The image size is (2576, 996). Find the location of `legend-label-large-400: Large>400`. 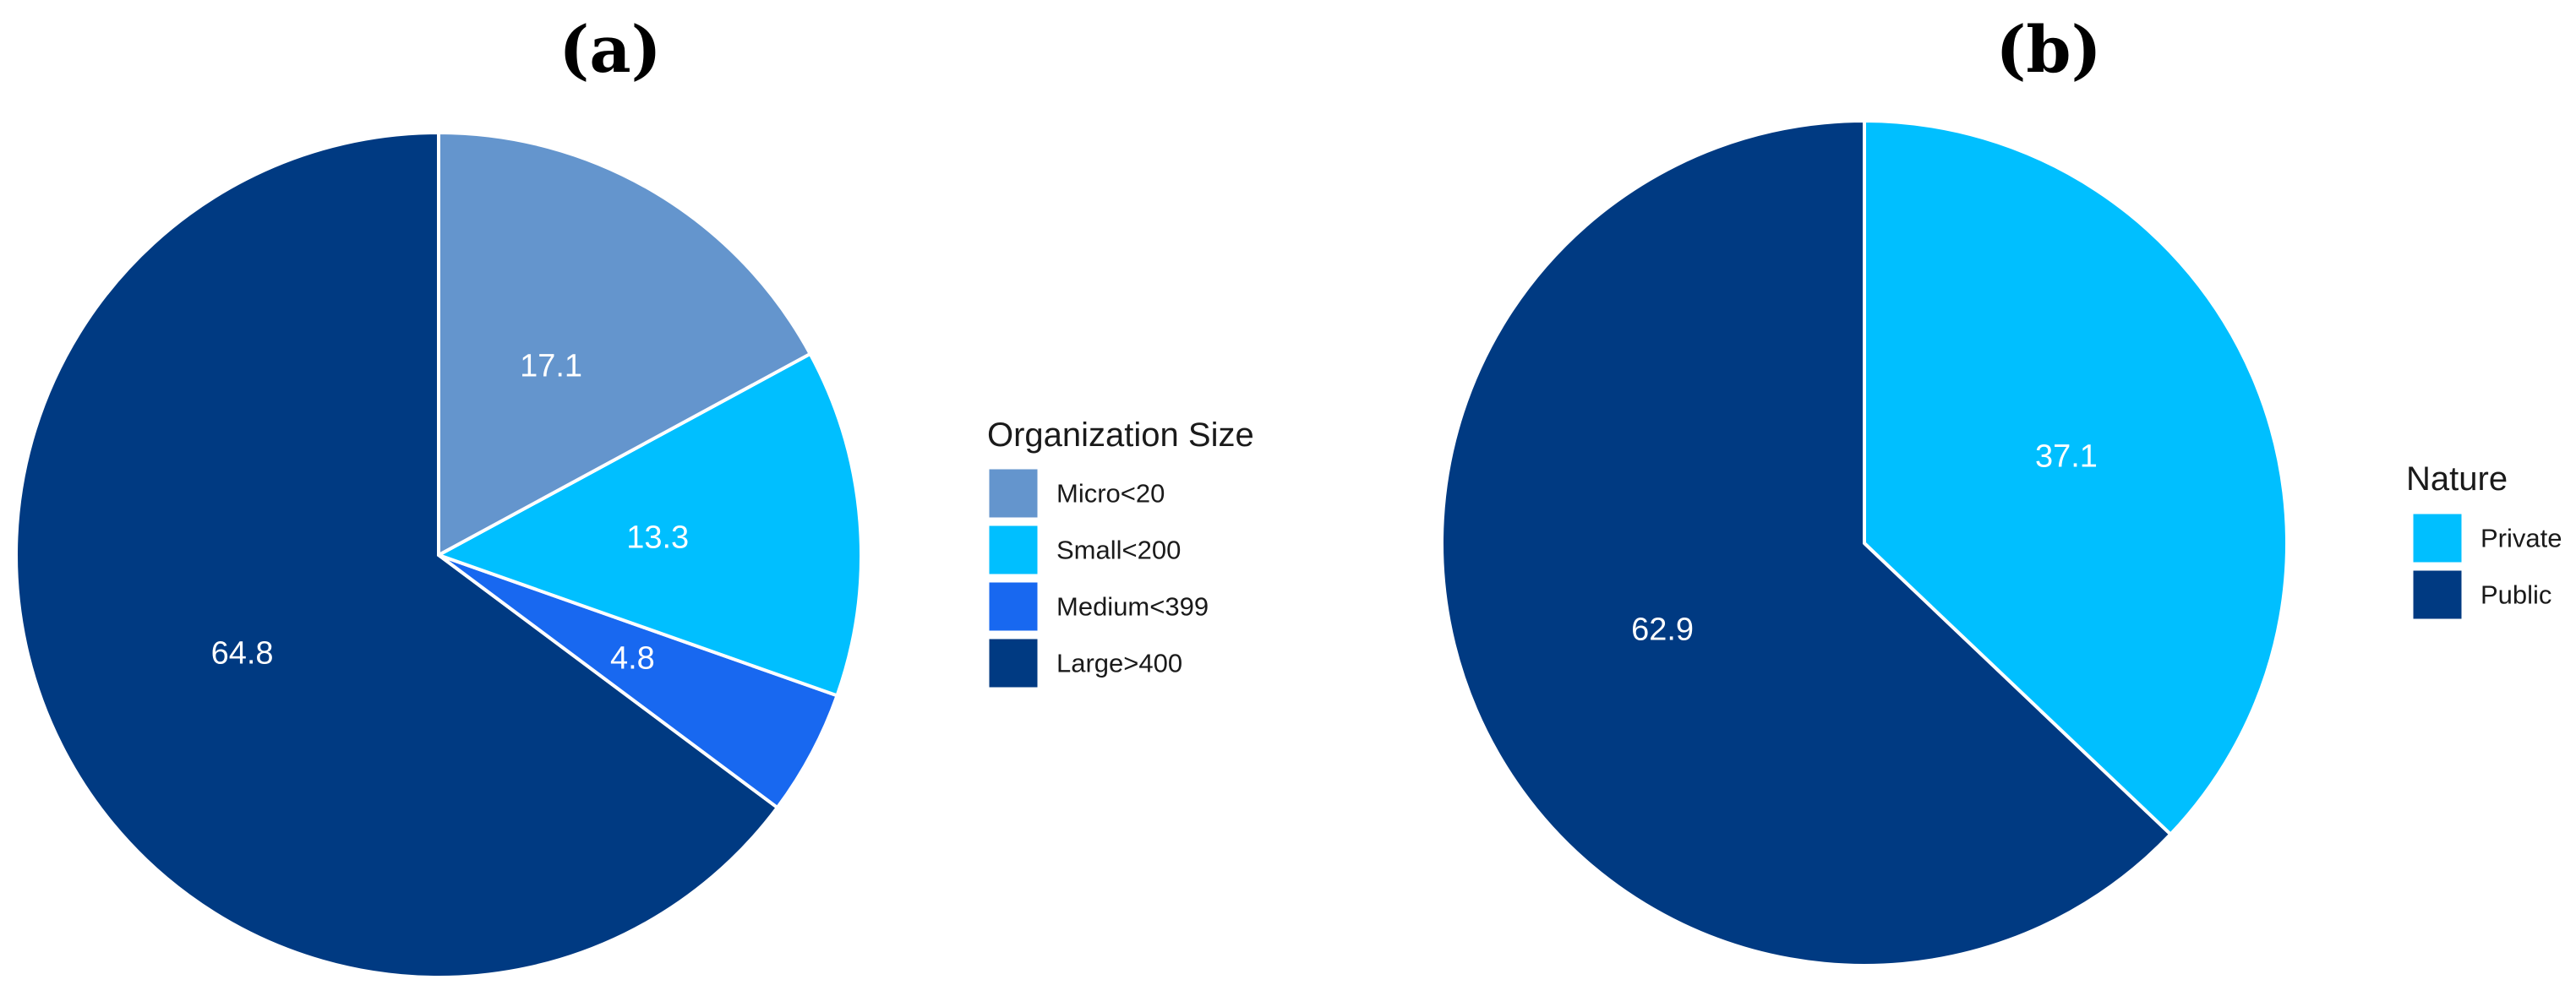

legend-label-large-400: Large>400 is located at coordinates (1119, 663).